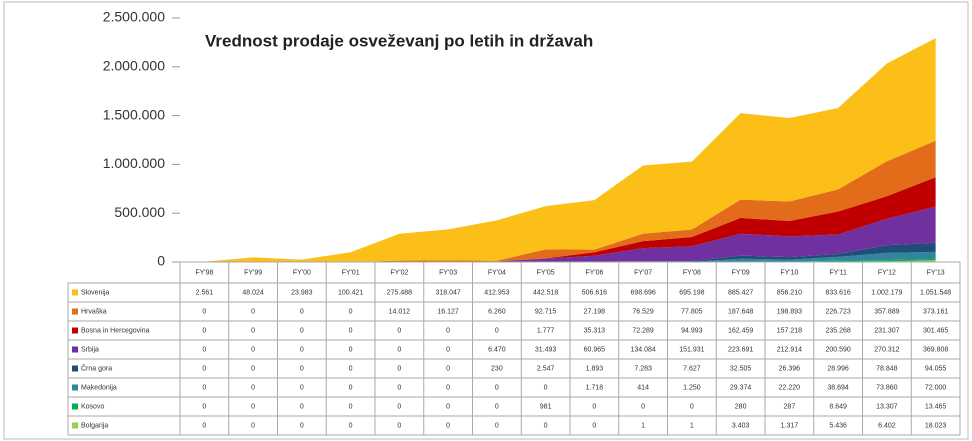 This screenshot has width=972, height=441. I want to click on table-cell: 29.374, so click(741, 387).